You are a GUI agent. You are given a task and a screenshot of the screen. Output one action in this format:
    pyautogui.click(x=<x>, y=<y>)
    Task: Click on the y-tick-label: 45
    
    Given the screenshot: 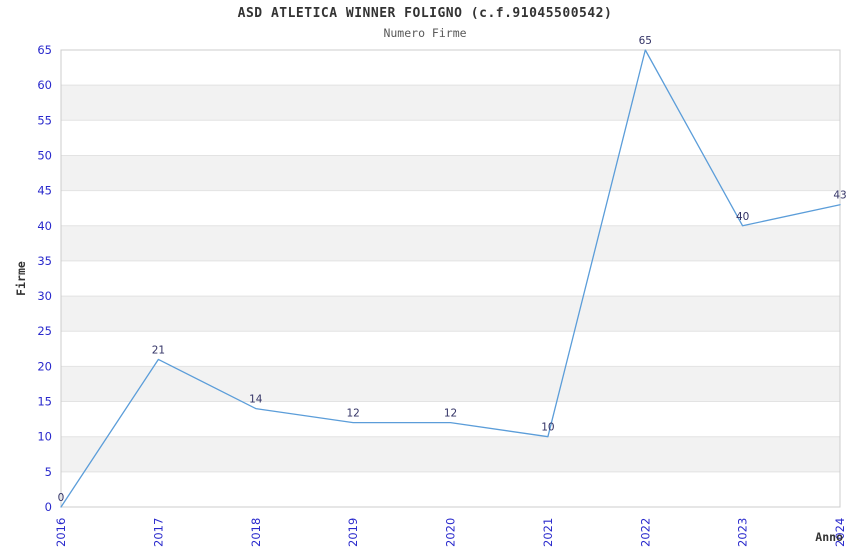 What is the action you would take?
    pyautogui.click(x=44, y=191)
    